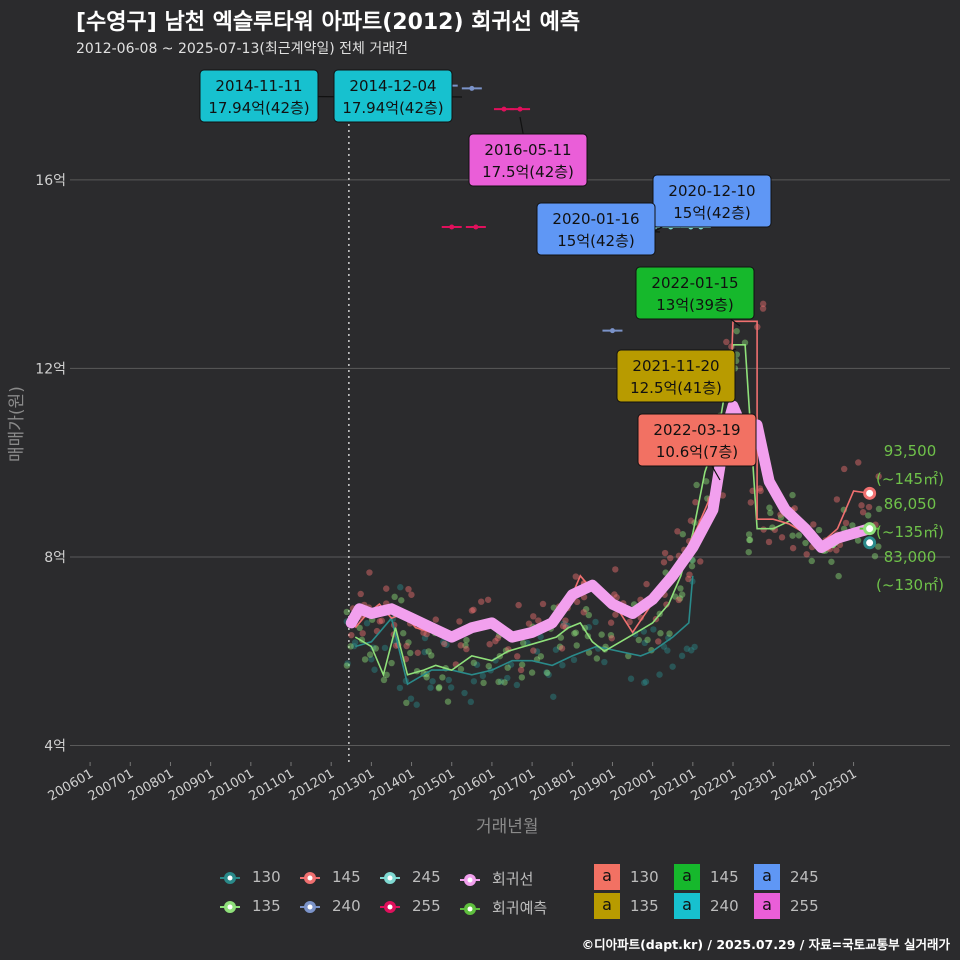  Describe the element at coordinates (610, 521) in the screenshot. I see `regression-line` at that location.